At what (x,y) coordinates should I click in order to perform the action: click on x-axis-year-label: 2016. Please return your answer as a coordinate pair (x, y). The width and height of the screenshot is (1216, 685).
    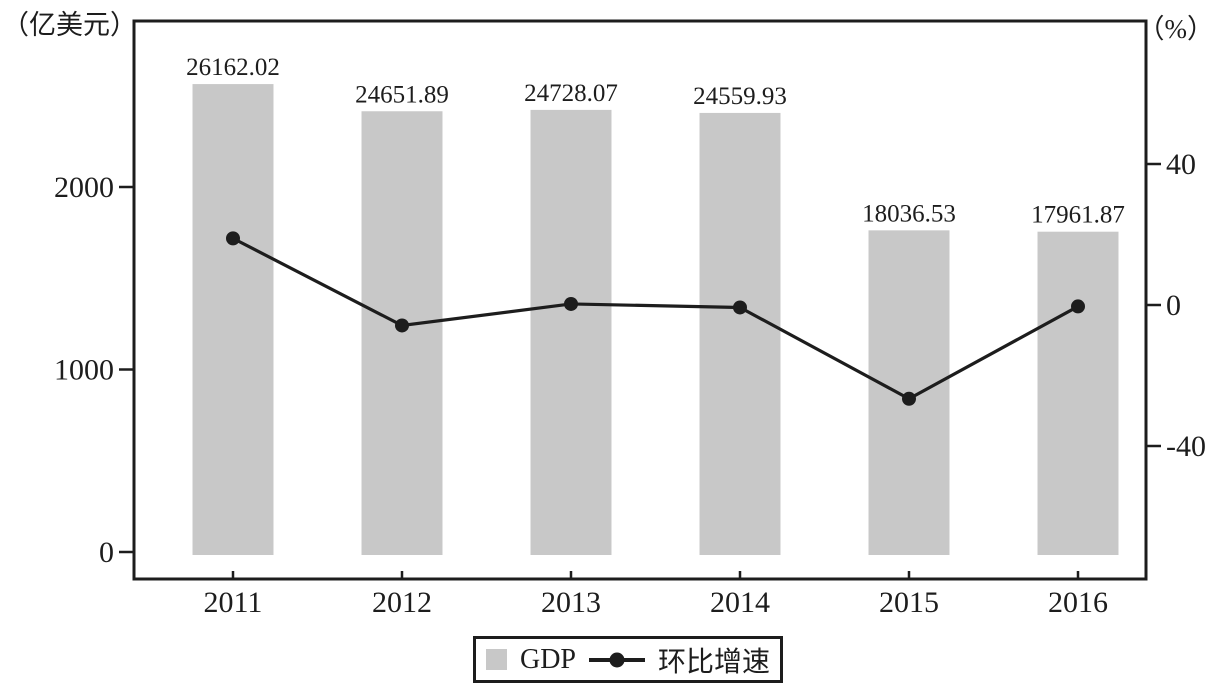
    Looking at the image, I should click on (1078, 602).